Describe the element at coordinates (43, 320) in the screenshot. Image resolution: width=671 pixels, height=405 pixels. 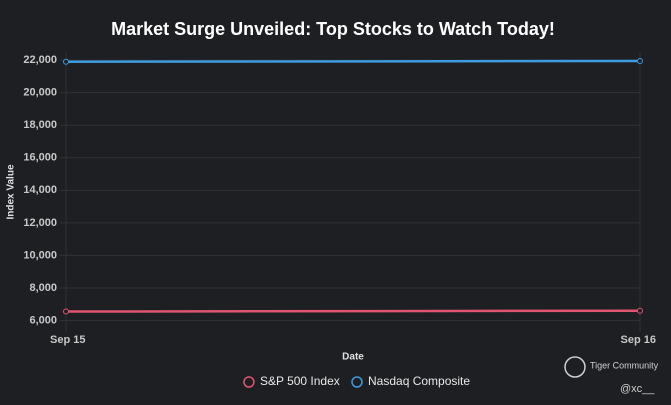
I see `y-tick-label: 6,000` at that location.